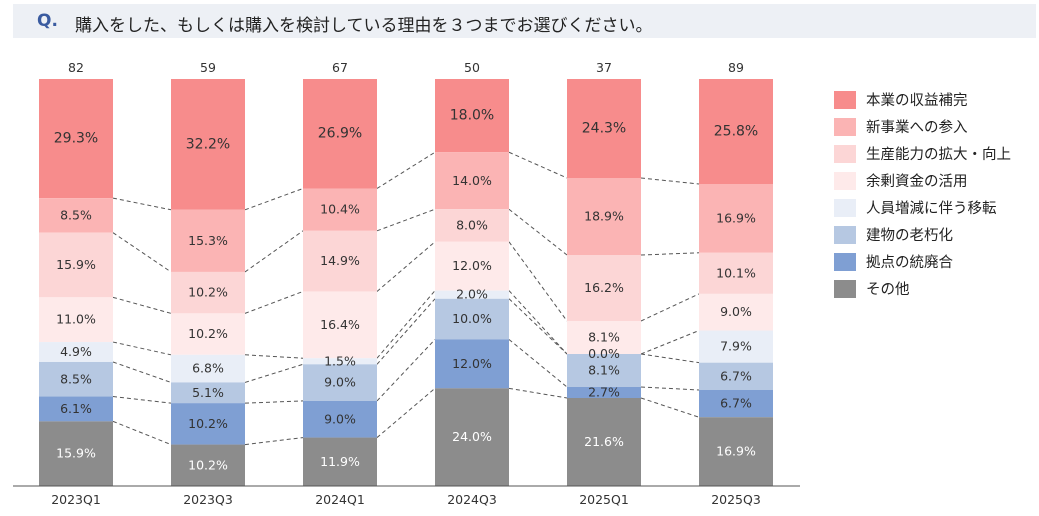  What do you see at coordinates (472, 67) in the screenshot?
I see `count-label: 50` at bounding box center [472, 67].